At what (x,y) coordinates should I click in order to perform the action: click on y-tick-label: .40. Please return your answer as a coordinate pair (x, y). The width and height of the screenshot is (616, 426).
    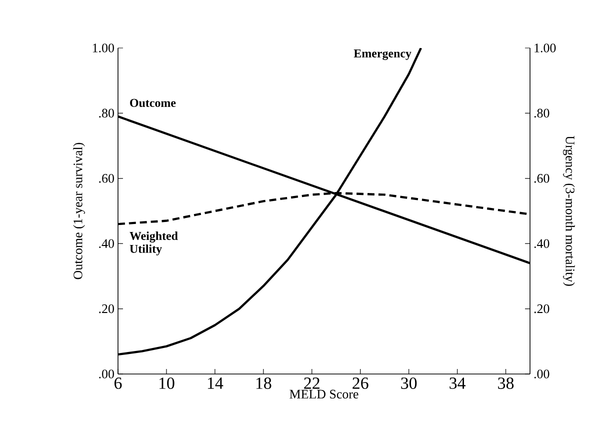
    Looking at the image, I should click on (106, 243).